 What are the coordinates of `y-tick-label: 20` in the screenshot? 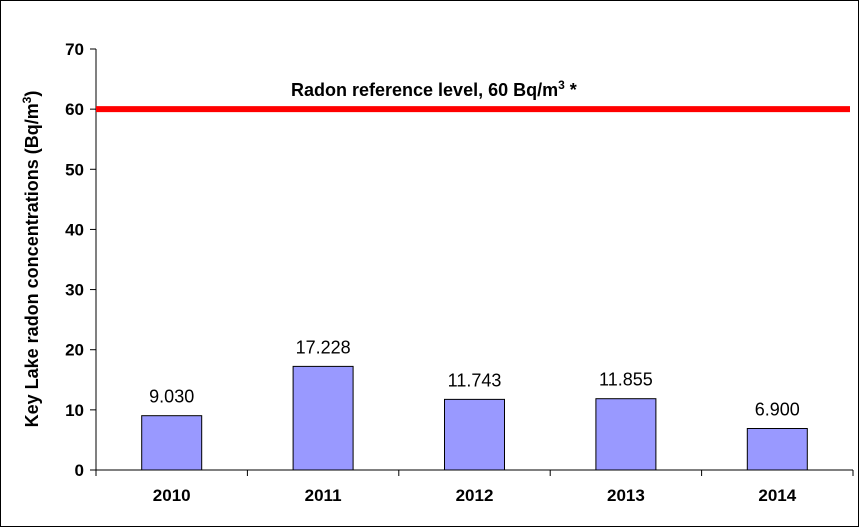 It's located at (74, 350).